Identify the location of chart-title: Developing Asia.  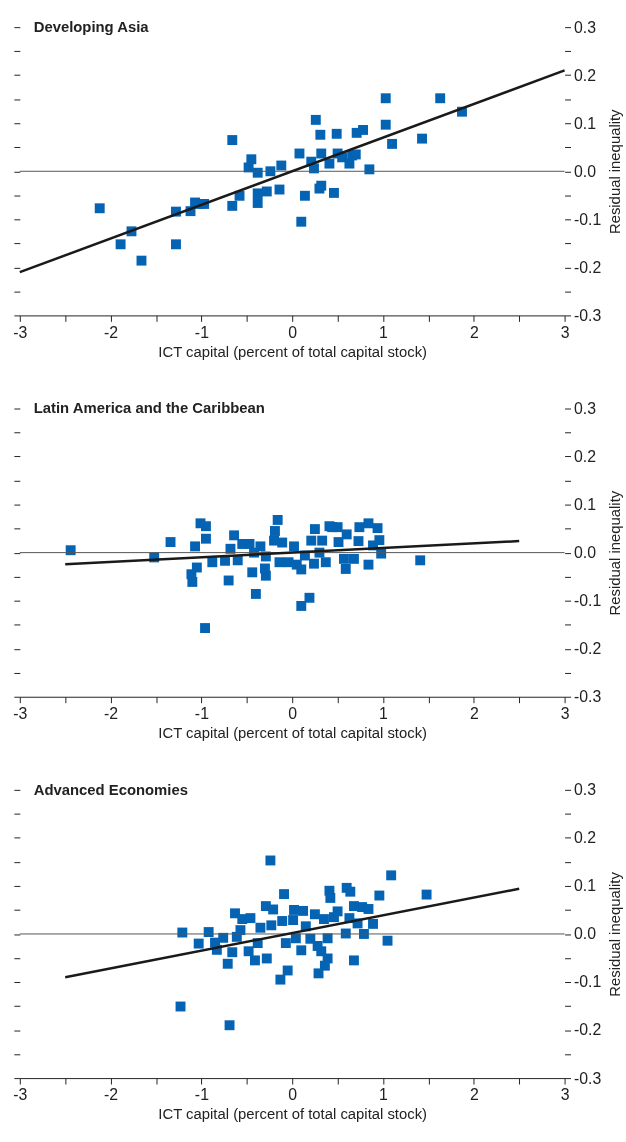
(91, 27).